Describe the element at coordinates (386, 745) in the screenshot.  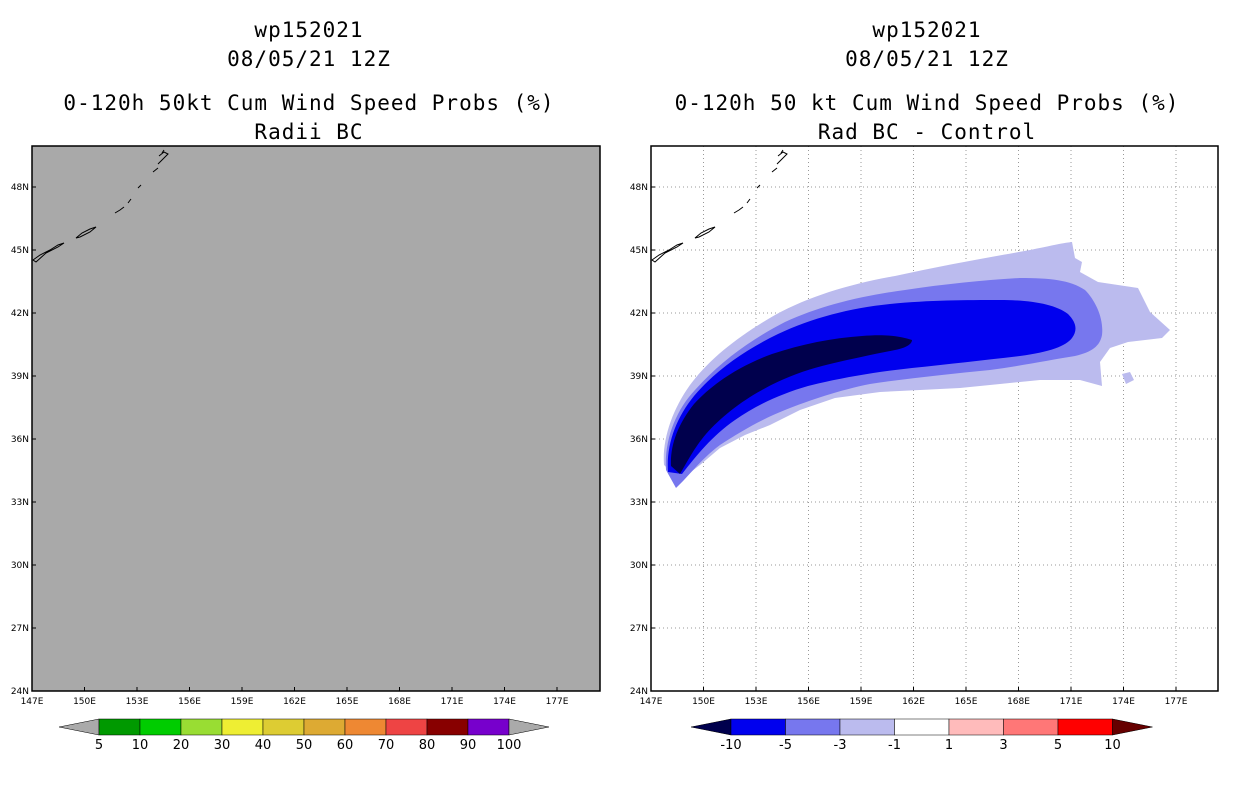
I see `colorbar-label: 70` at that location.